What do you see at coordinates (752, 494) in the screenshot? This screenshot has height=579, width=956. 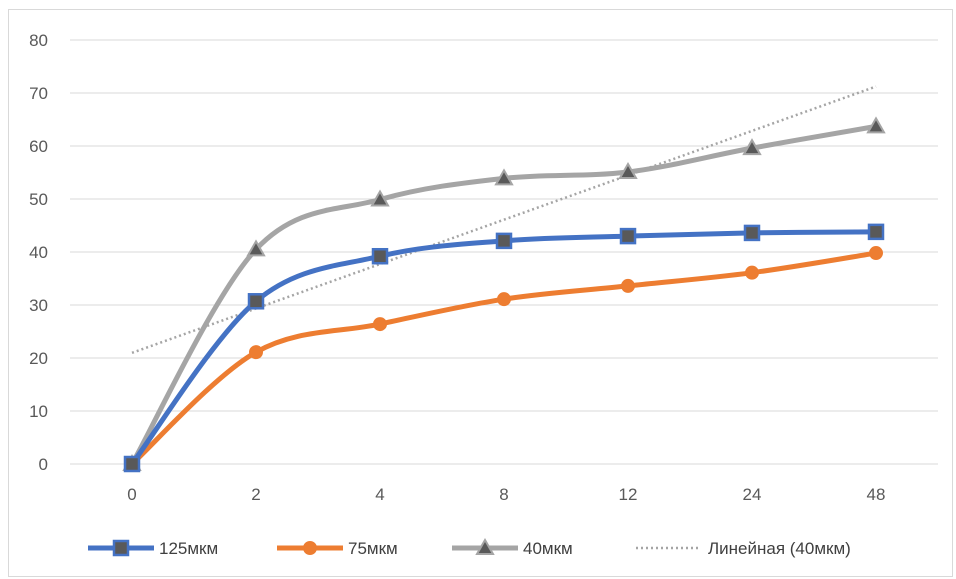 I see `x-tick-label: 24` at bounding box center [752, 494].